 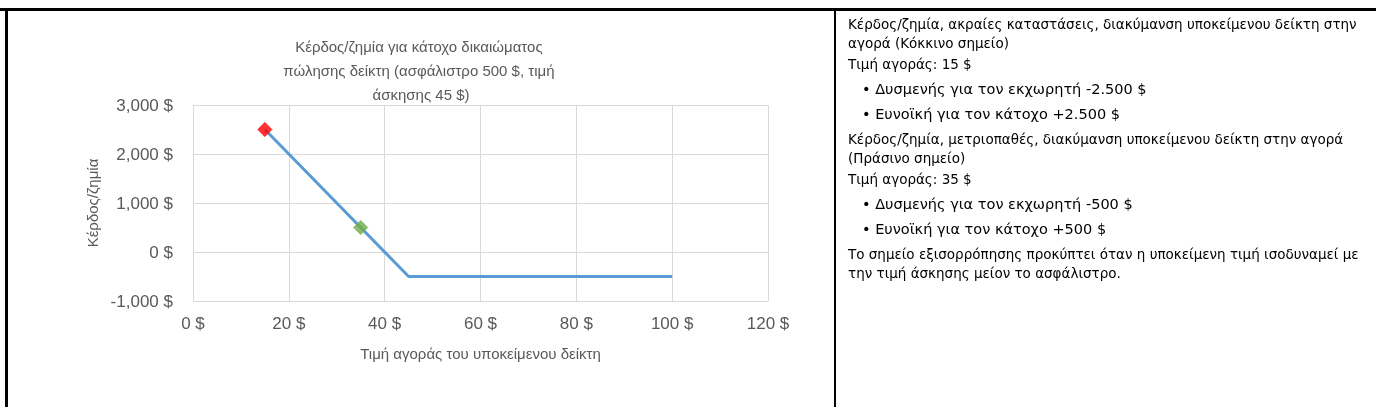 I want to click on x-tick-label: 80 $, so click(x=576, y=323).